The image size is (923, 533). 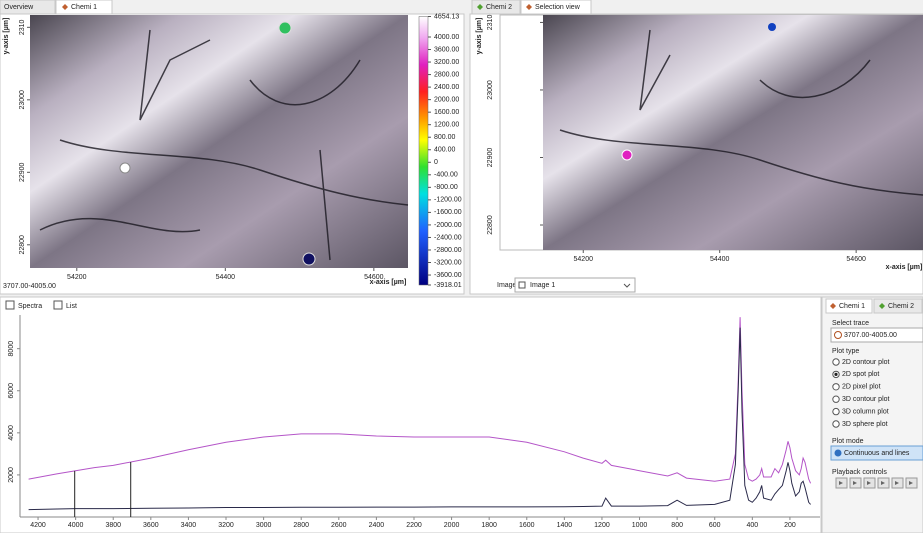 I want to click on y-tick-label: 22800, so click(x=22, y=245).